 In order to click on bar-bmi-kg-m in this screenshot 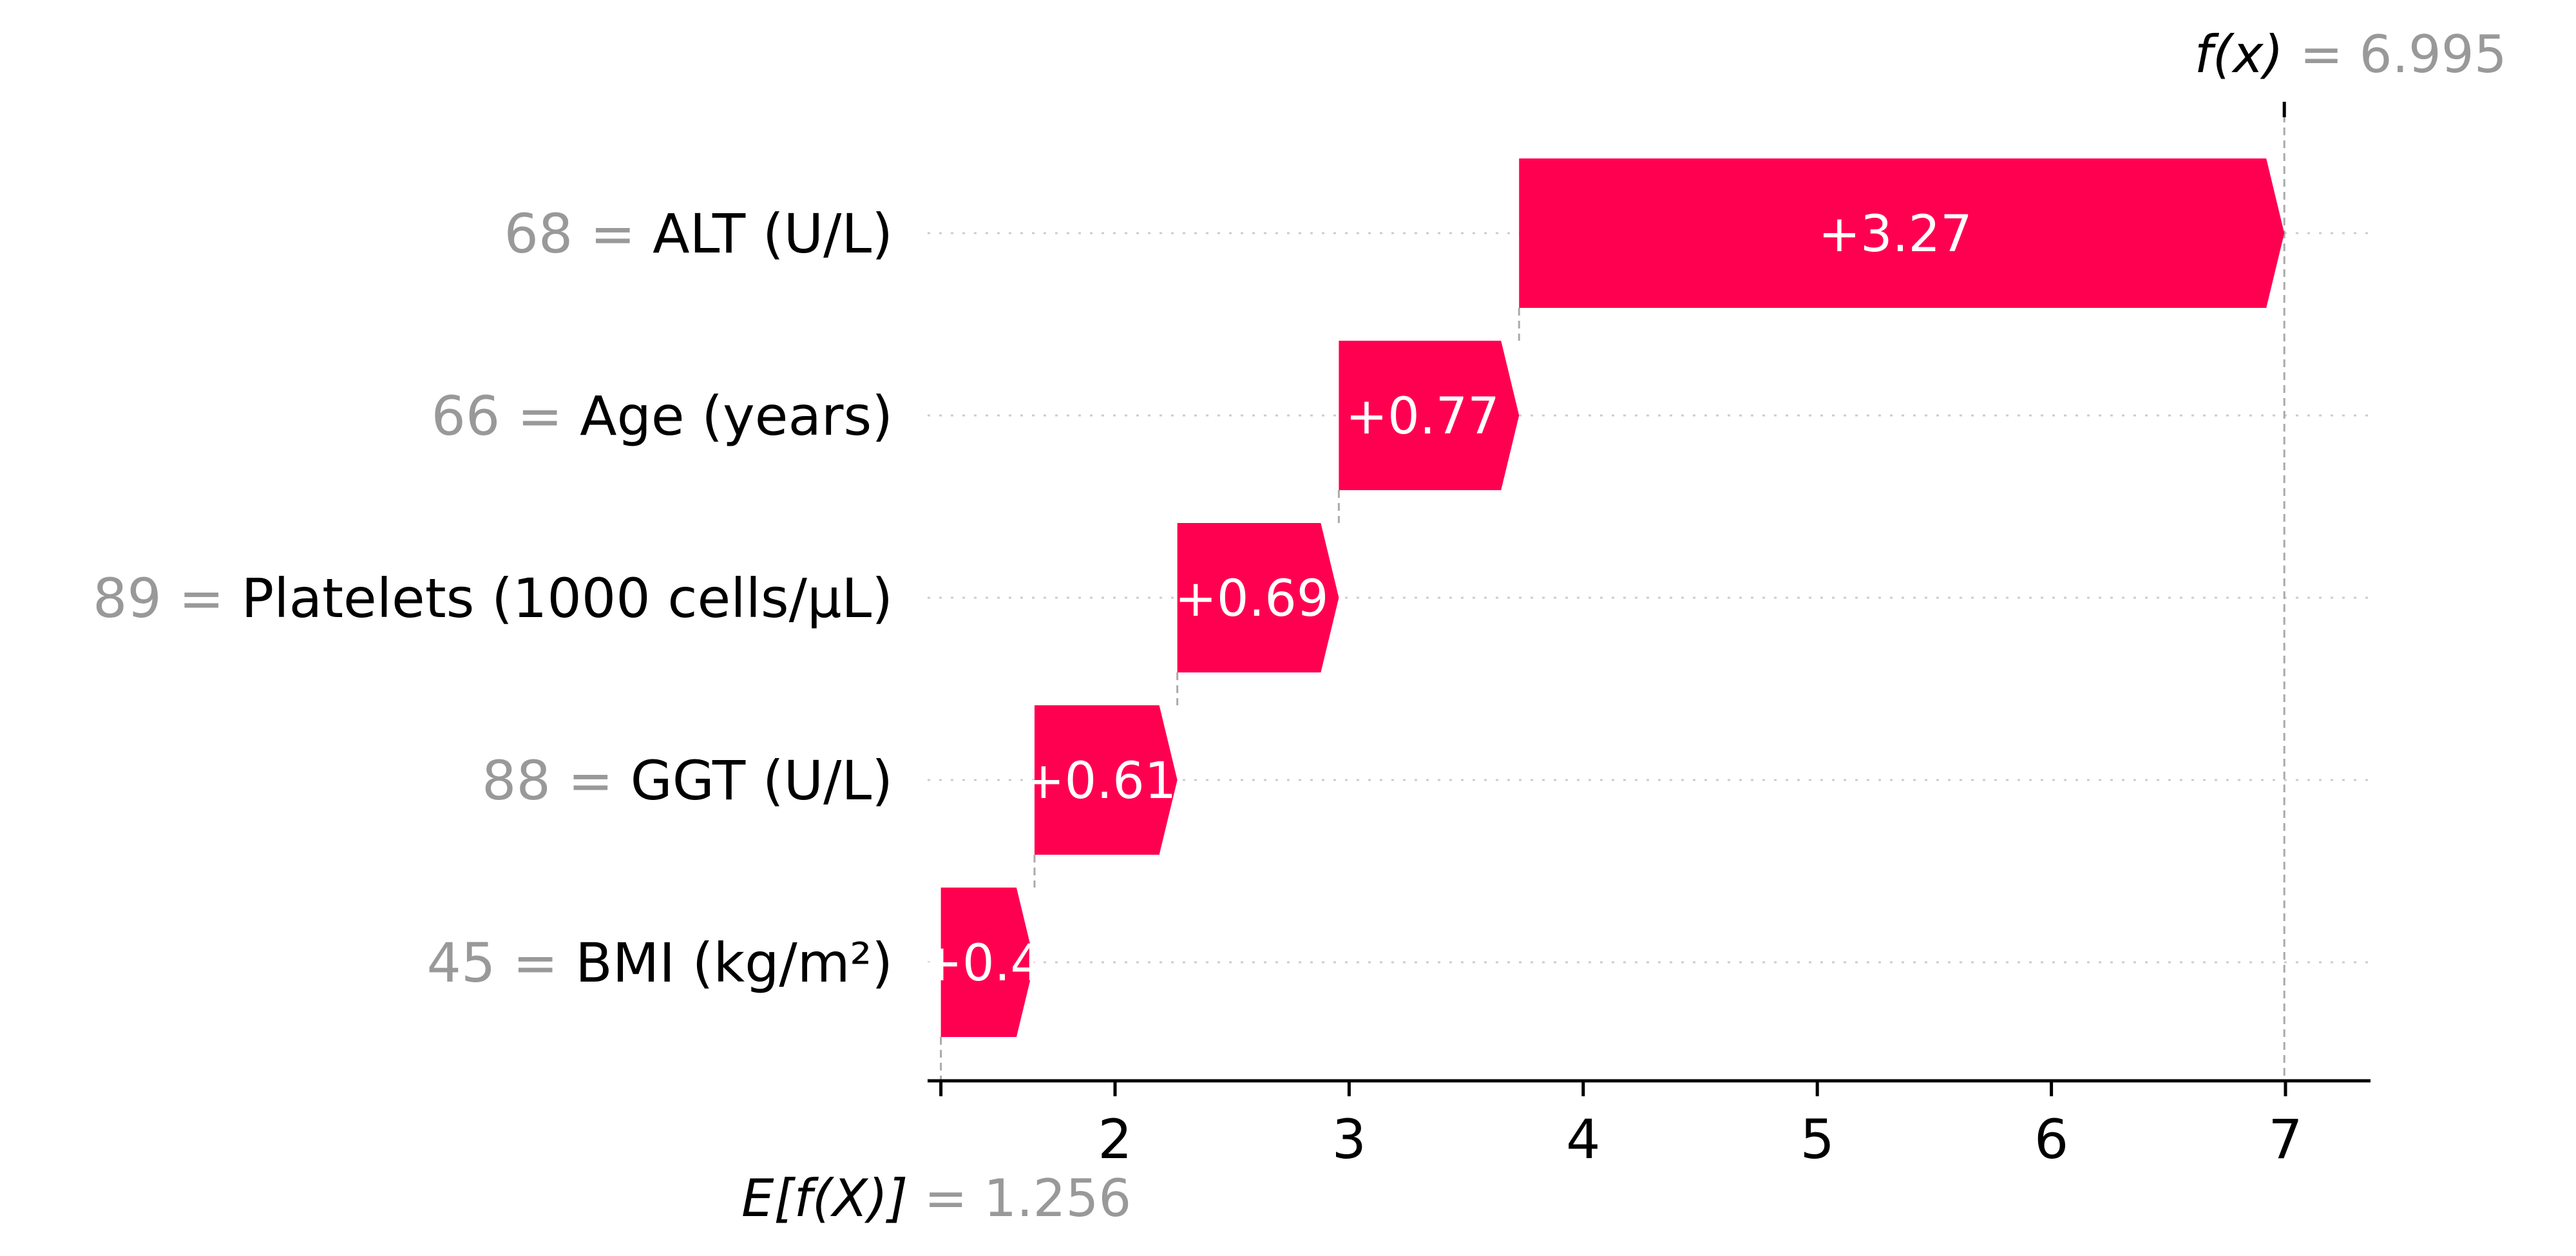, I will do `click(987, 962)`.